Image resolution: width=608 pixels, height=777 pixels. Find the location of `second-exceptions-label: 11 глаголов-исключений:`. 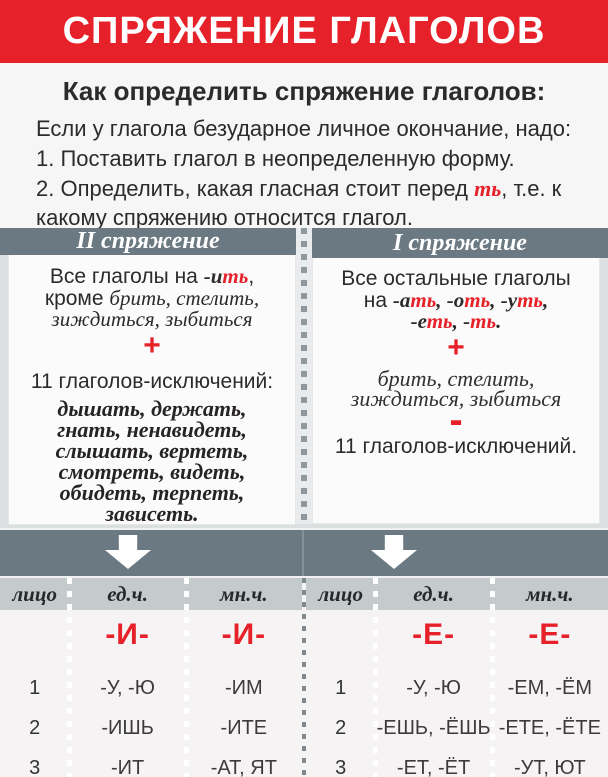

second-exceptions-label: 11 глаголов-исключений: is located at coordinates (152, 381).